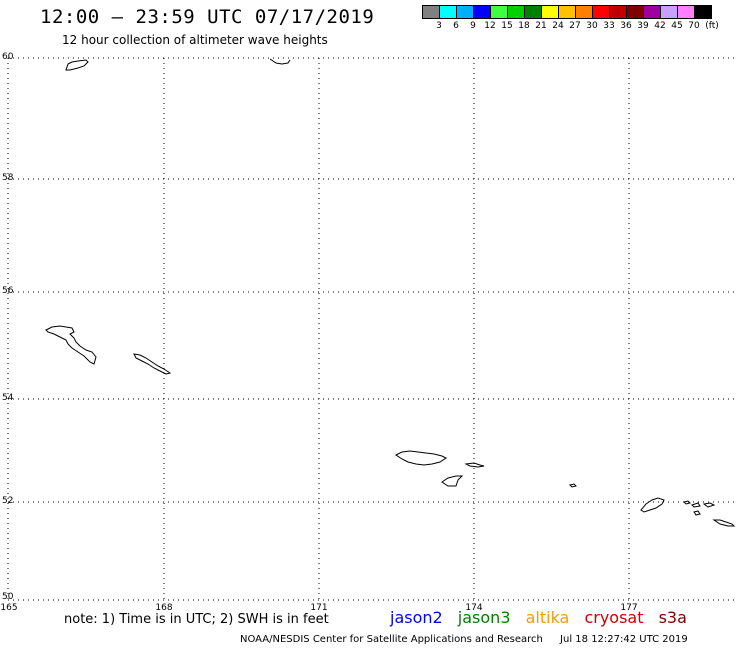 Image resolution: width=740 pixels, height=650 pixels. What do you see at coordinates (8, 597) in the screenshot?
I see `lat-label: 50` at bounding box center [8, 597].